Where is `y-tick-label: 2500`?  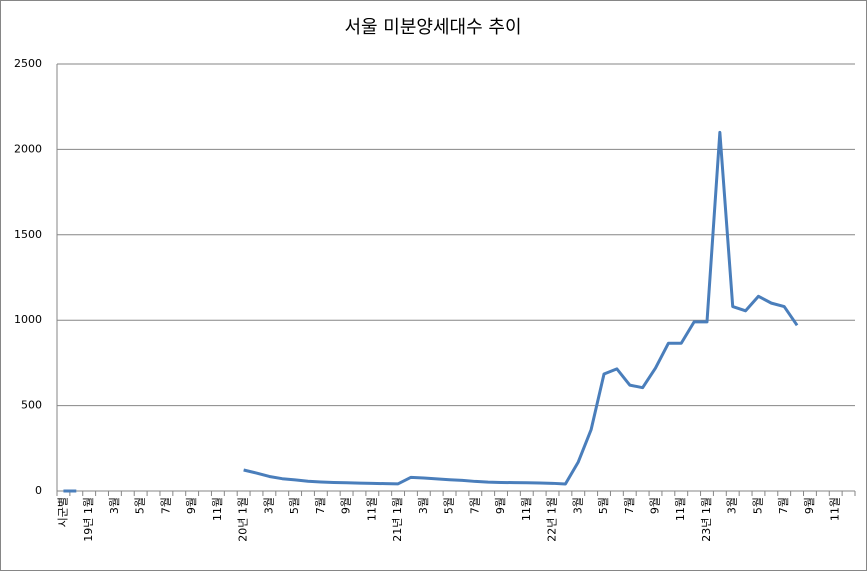
y-tick-label: 2500 is located at coordinates (28, 63).